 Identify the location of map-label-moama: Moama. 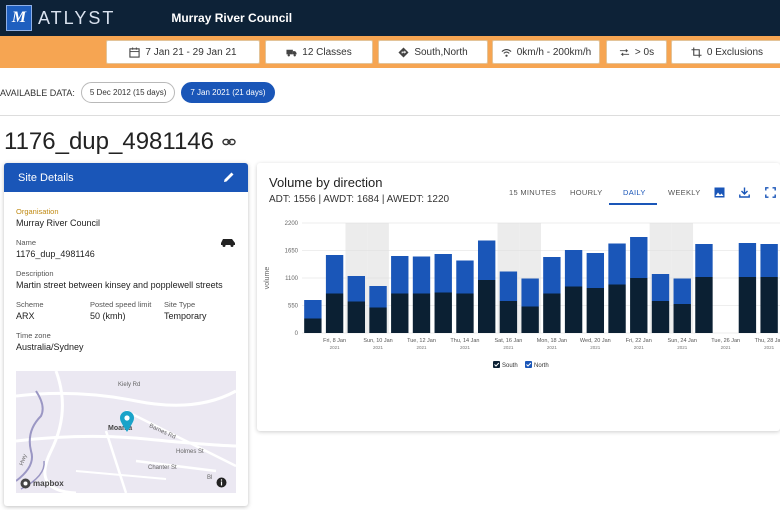
(120, 428).